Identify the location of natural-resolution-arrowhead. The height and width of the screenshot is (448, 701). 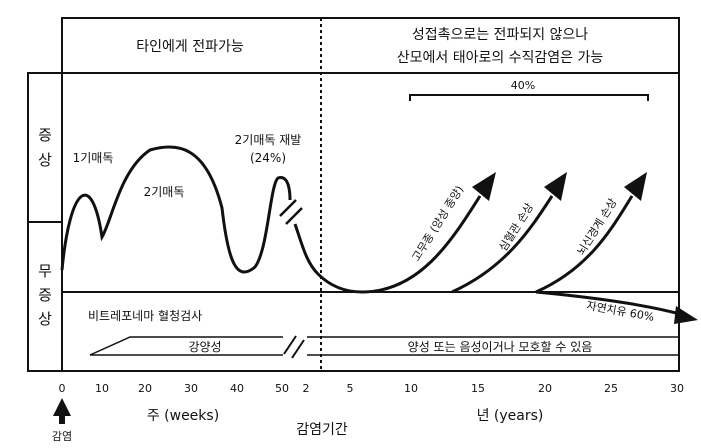
(686, 315).